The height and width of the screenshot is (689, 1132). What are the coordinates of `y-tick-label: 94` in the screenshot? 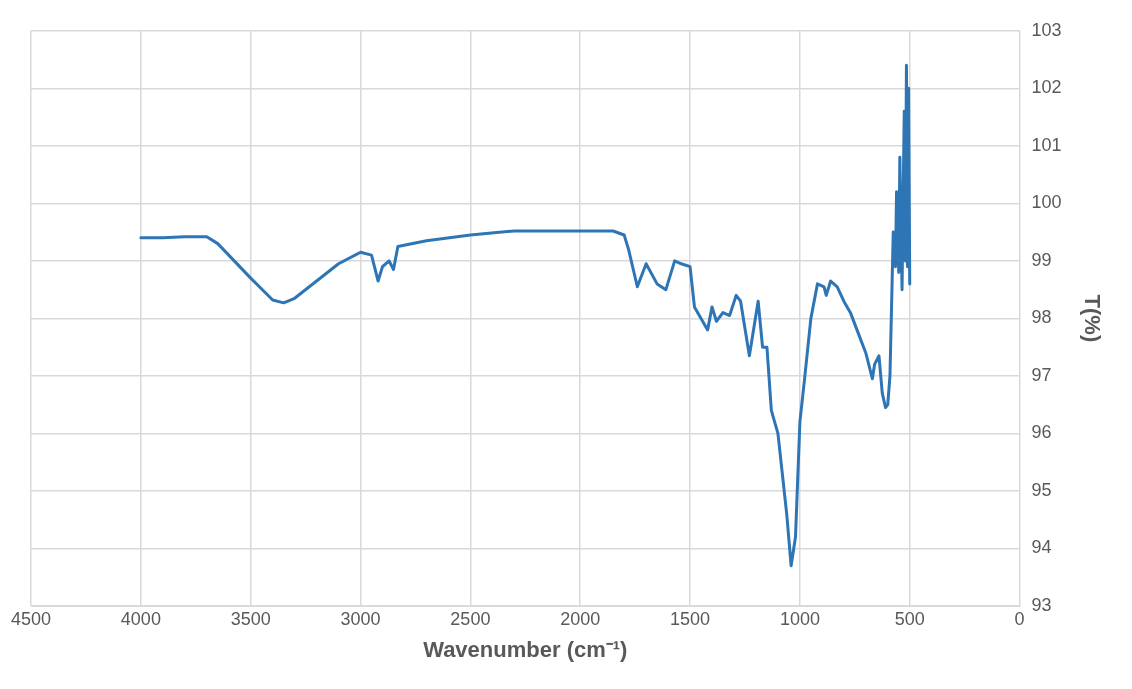 It's located at (1041, 547).